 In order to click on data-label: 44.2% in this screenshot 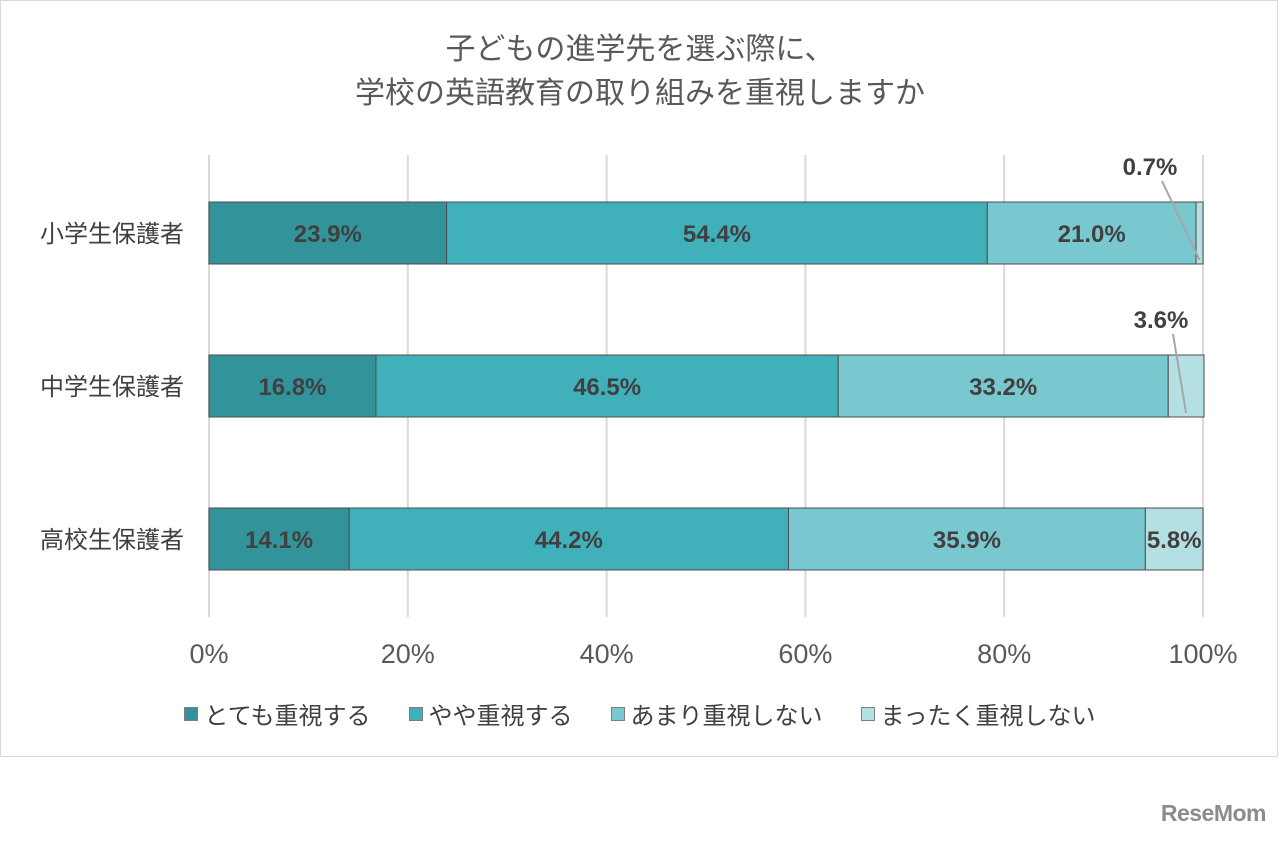, I will do `click(569, 540)`.